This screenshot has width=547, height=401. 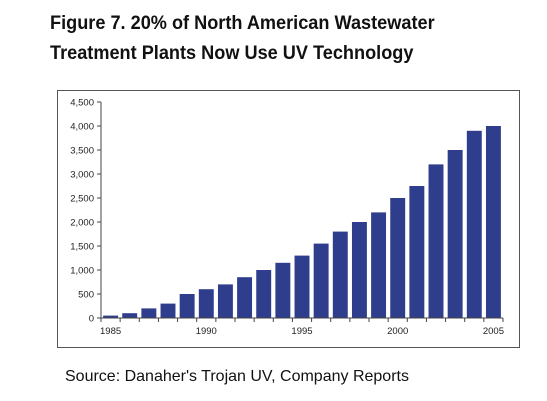 I want to click on bar-2004, so click(x=474, y=224).